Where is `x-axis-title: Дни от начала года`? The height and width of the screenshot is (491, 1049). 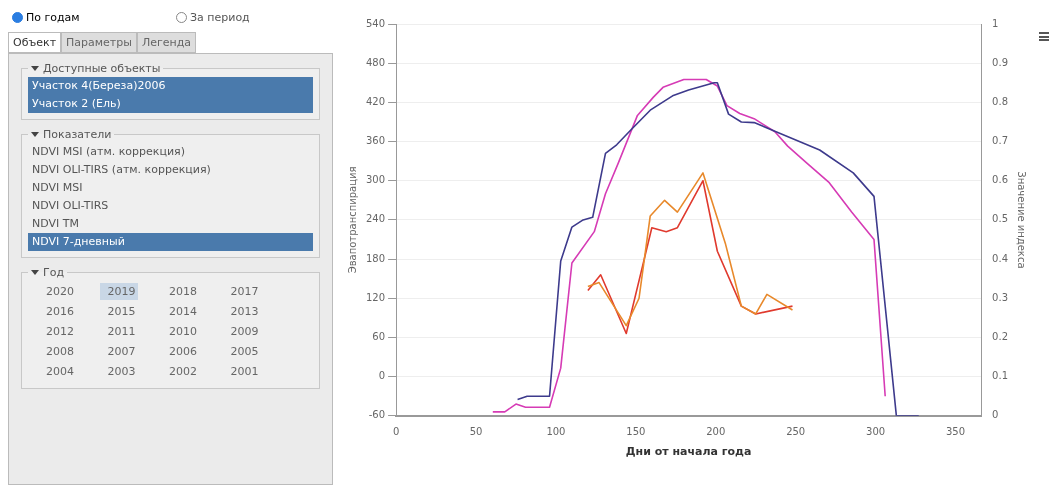 x-axis-title: Дни от начала года is located at coordinates (688, 452).